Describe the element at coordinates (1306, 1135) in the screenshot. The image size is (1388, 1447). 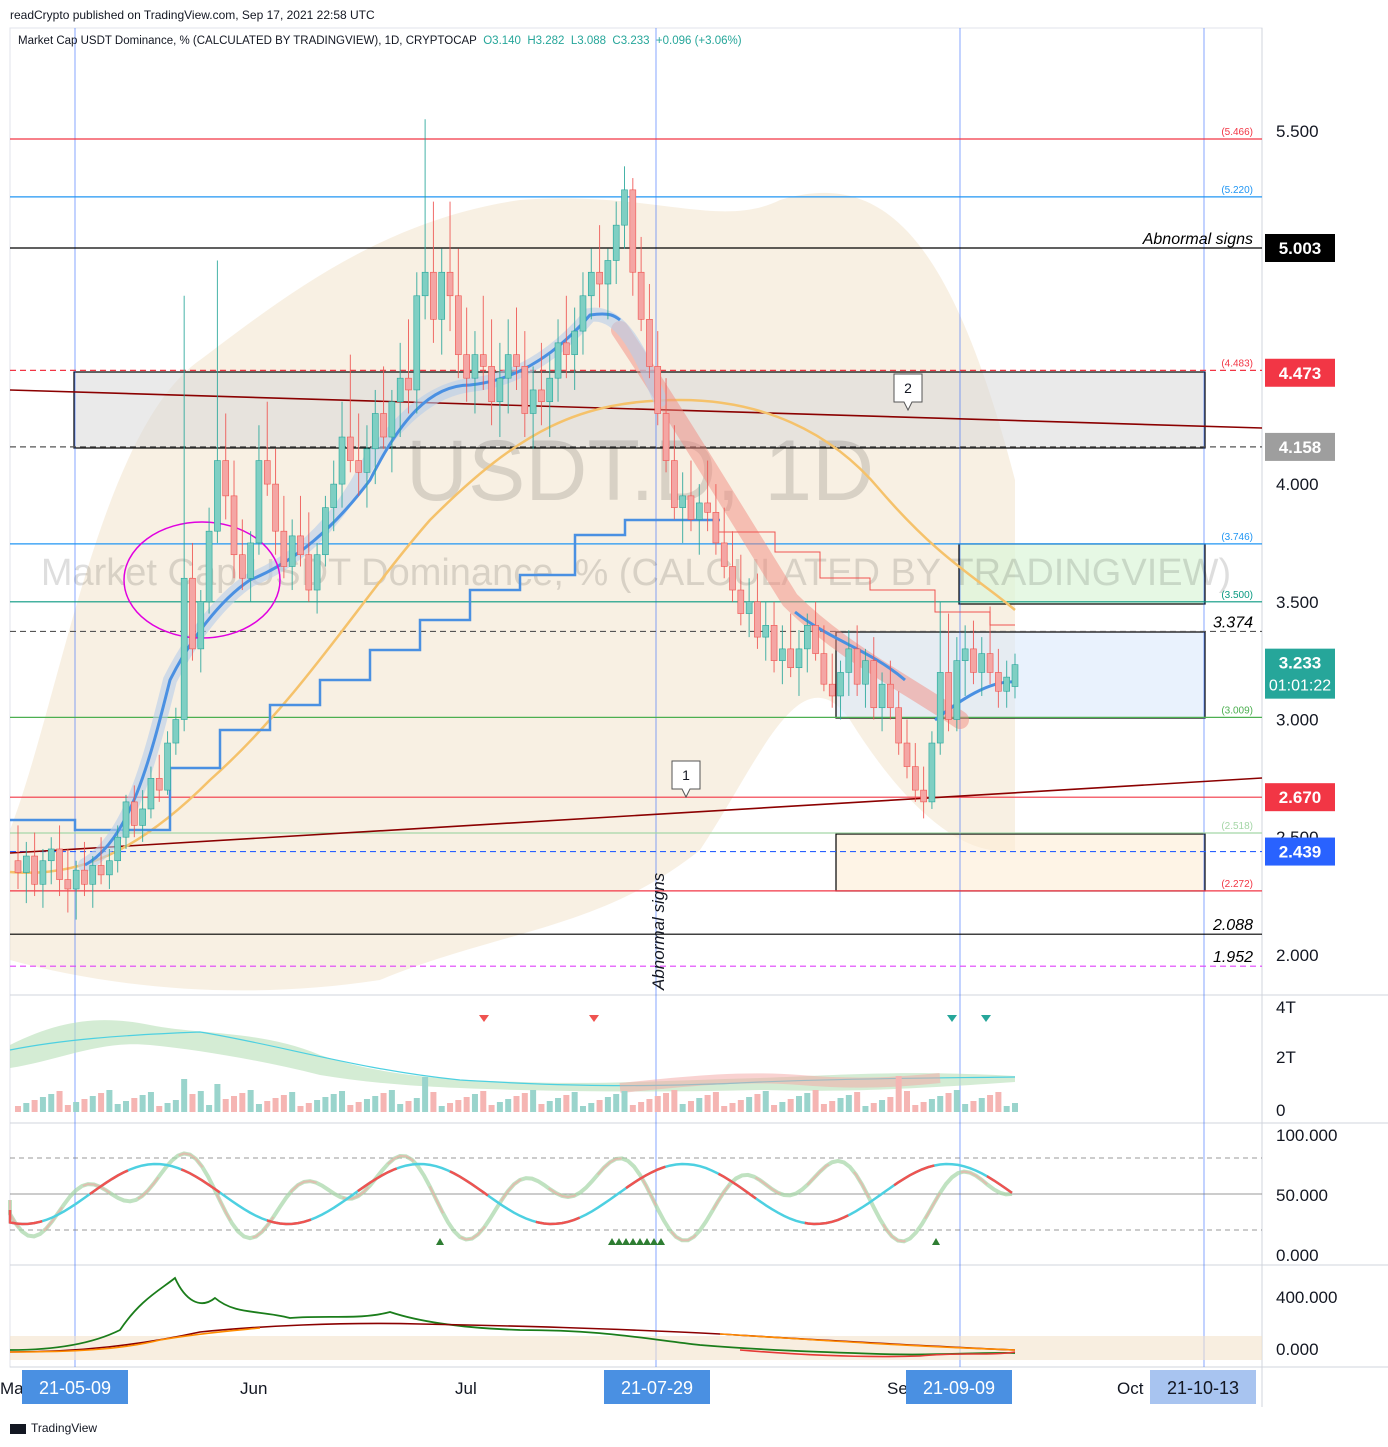
I see `stoch-tick-label: 100.000` at that location.